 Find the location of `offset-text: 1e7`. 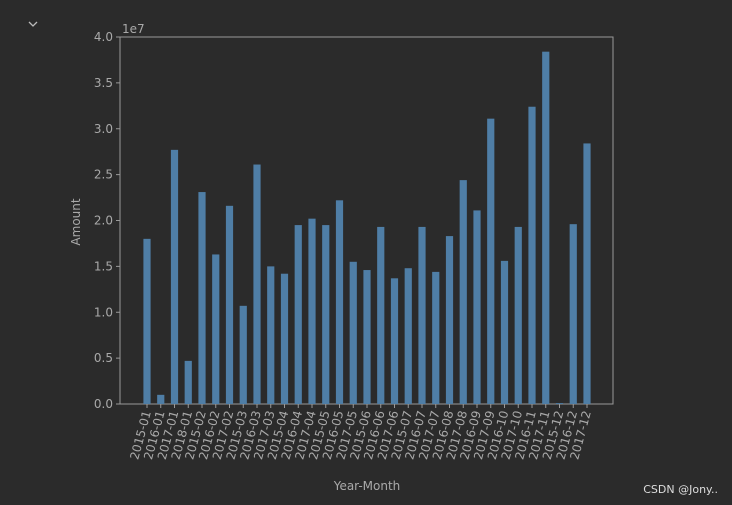

offset-text: 1e7 is located at coordinates (133, 29).